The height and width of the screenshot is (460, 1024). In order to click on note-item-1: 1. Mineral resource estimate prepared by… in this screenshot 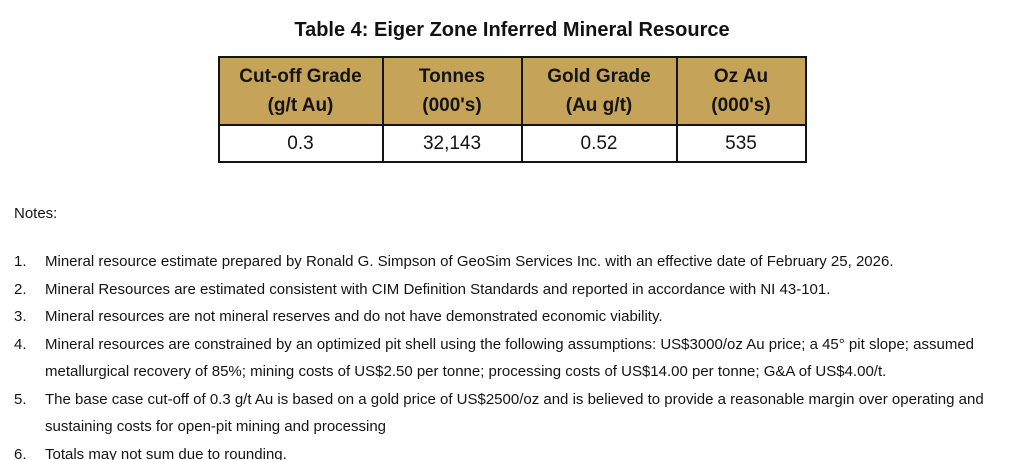, I will do `click(511, 262)`.